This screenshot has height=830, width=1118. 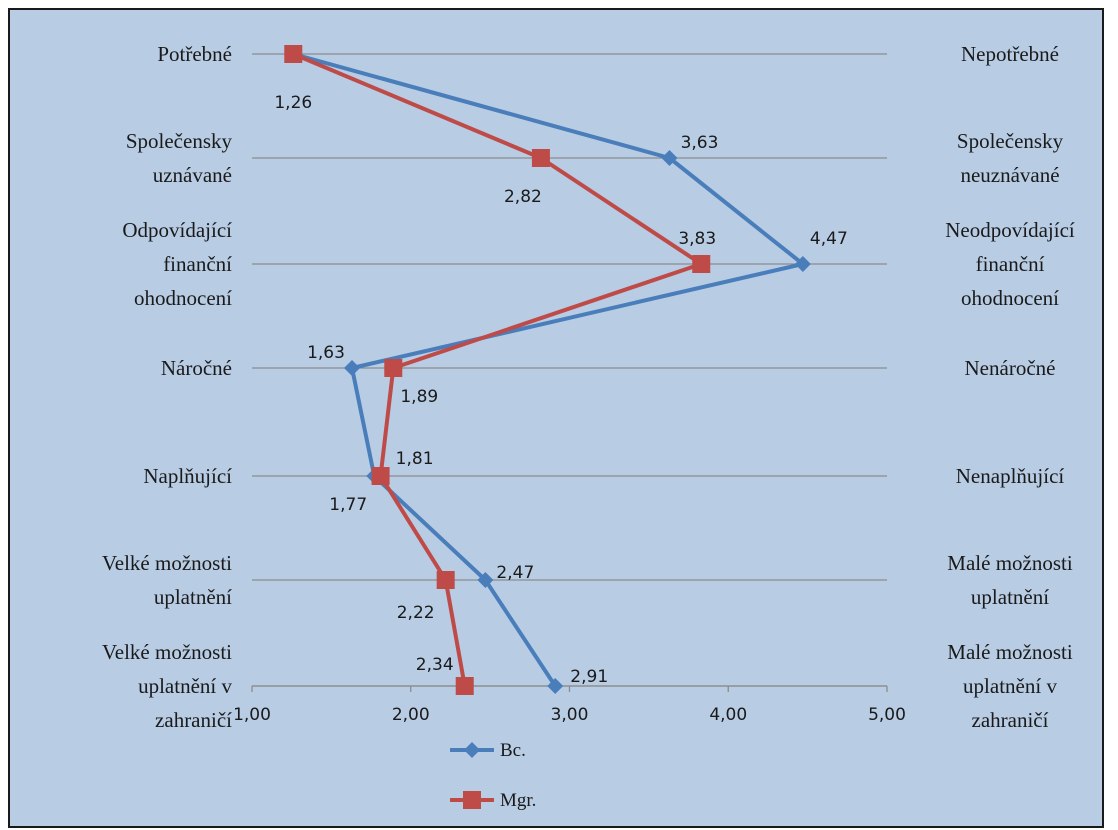 What do you see at coordinates (513, 750) in the screenshot?
I see `legend-label-bc: Bc.` at bounding box center [513, 750].